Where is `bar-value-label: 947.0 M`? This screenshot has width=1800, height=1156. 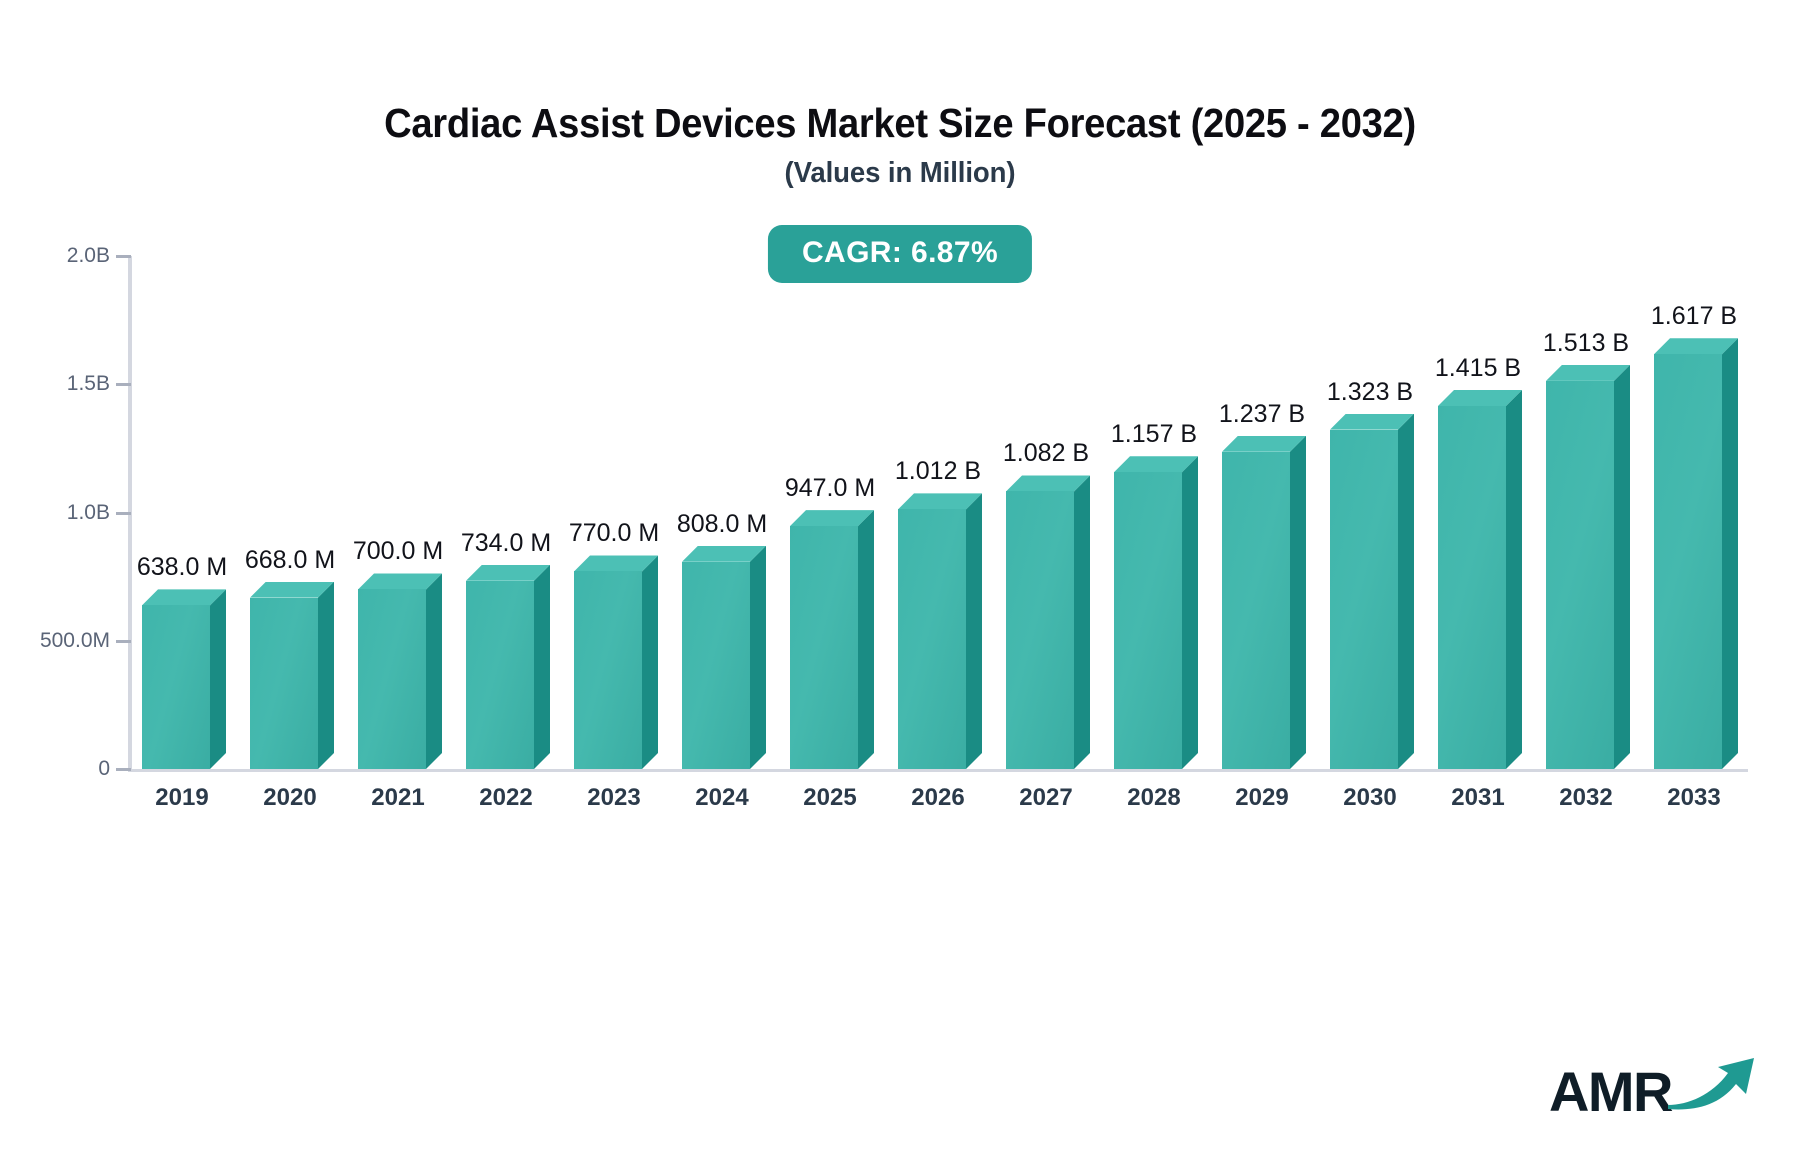
bar-value-label: 947.0 M is located at coordinates (830, 488).